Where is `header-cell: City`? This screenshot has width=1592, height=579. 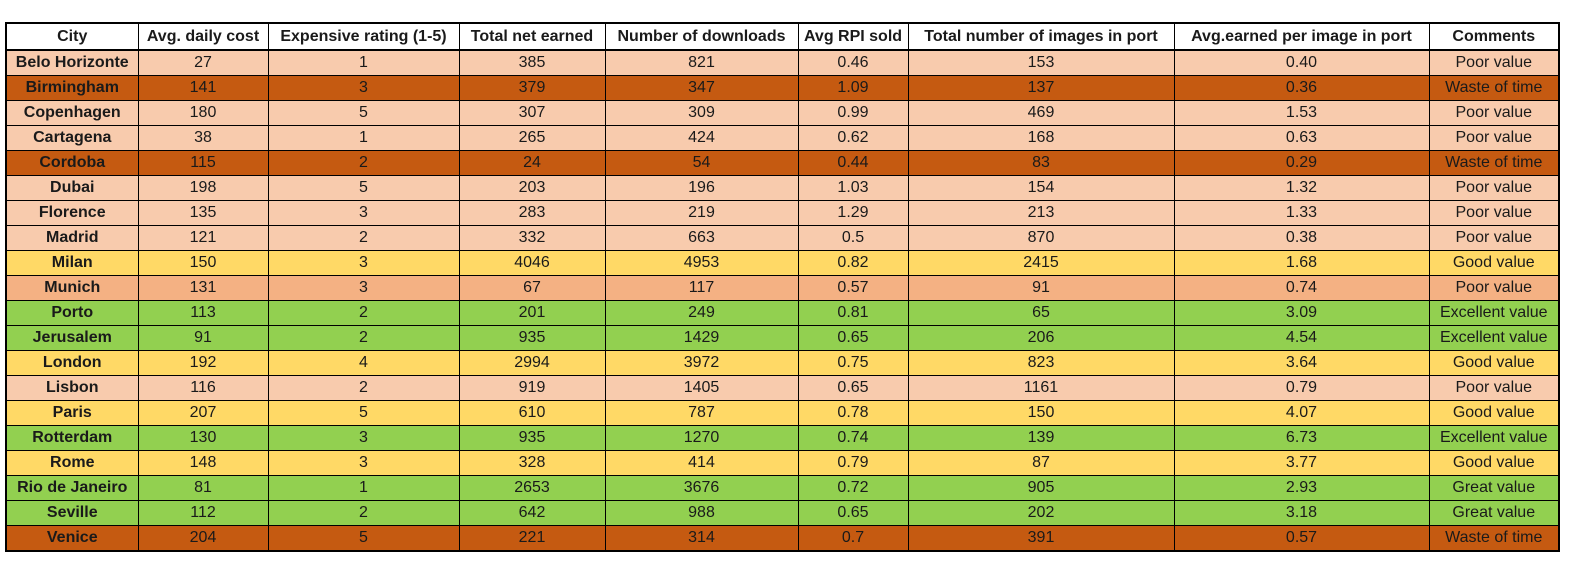 header-cell: City is located at coordinates (72, 36).